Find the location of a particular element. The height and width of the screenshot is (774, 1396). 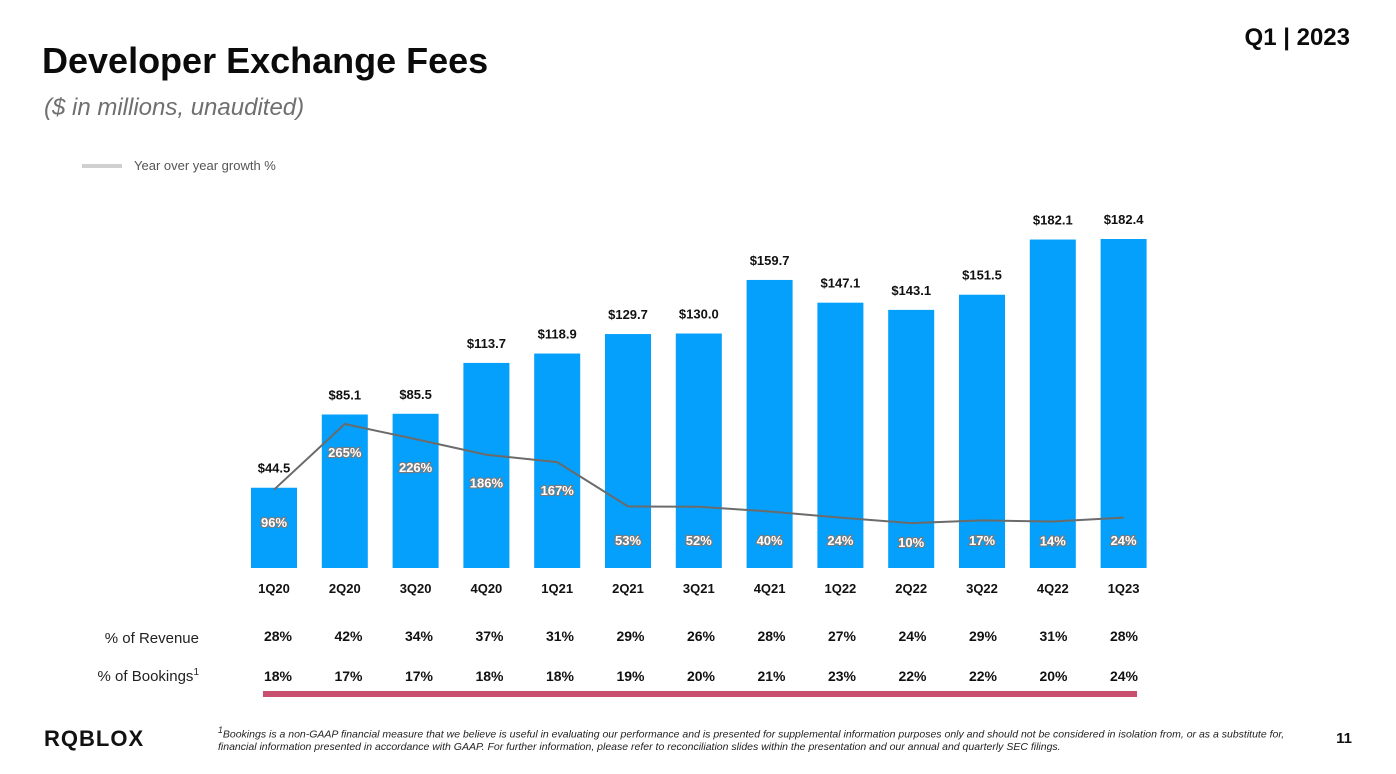

revenue-pct-1Q21: 31% is located at coordinates (560, 636).